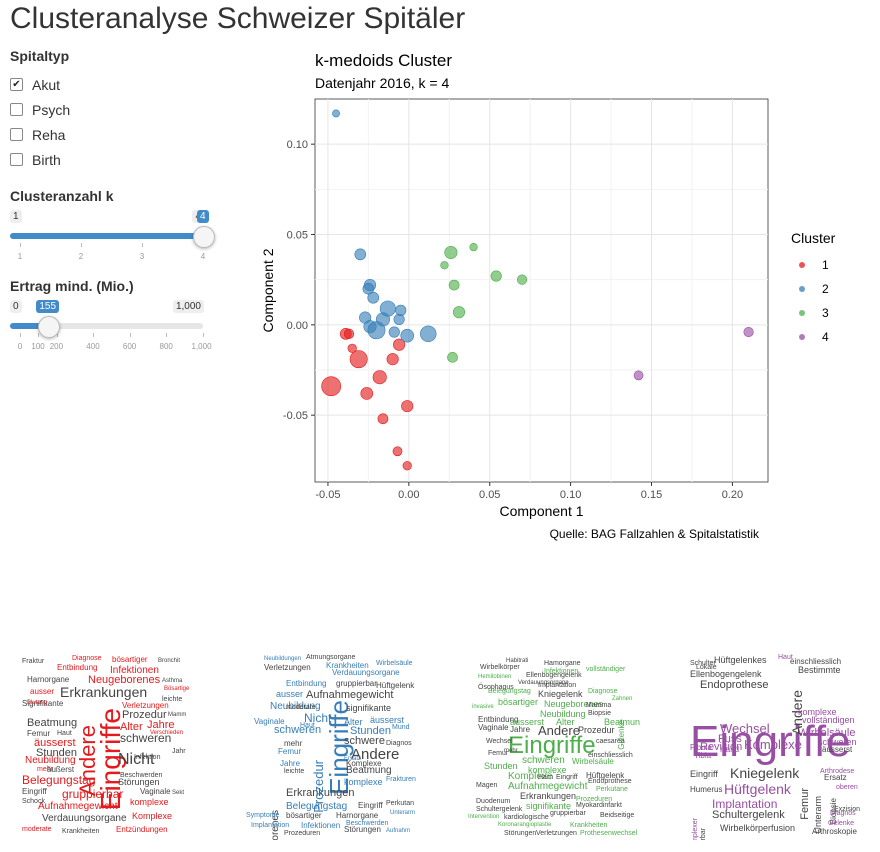 This screenshot has width=880, height=852. What do you see at coordinates (651, 495) in the screenshot?
I see `x-tick-label: 0.15` at bounding box center [651, 495].